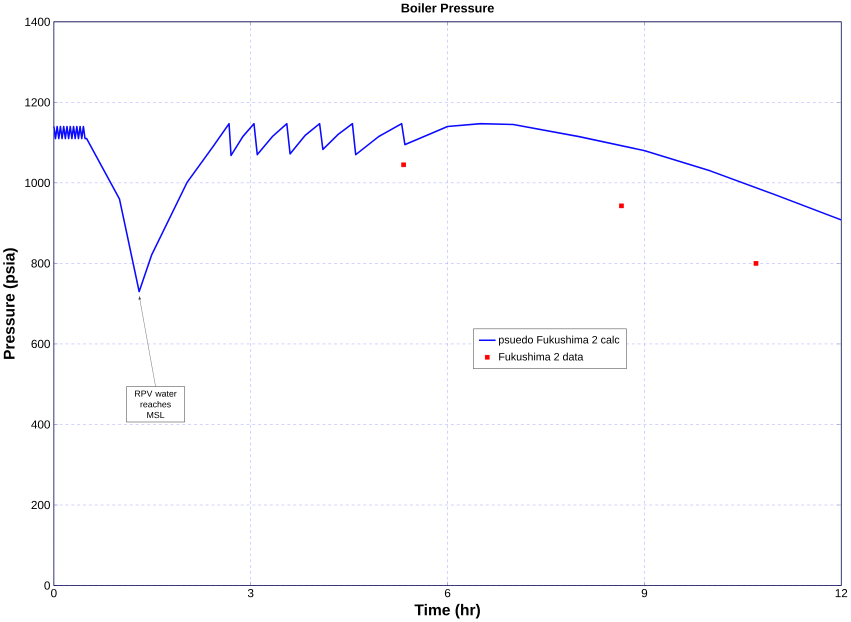 The width and height of the screenshot is (851, 622). What do you see at coordinates (37, 22) in the screenshot?
I see `y-tick-label: 1400` at bounding box center [37, 22].